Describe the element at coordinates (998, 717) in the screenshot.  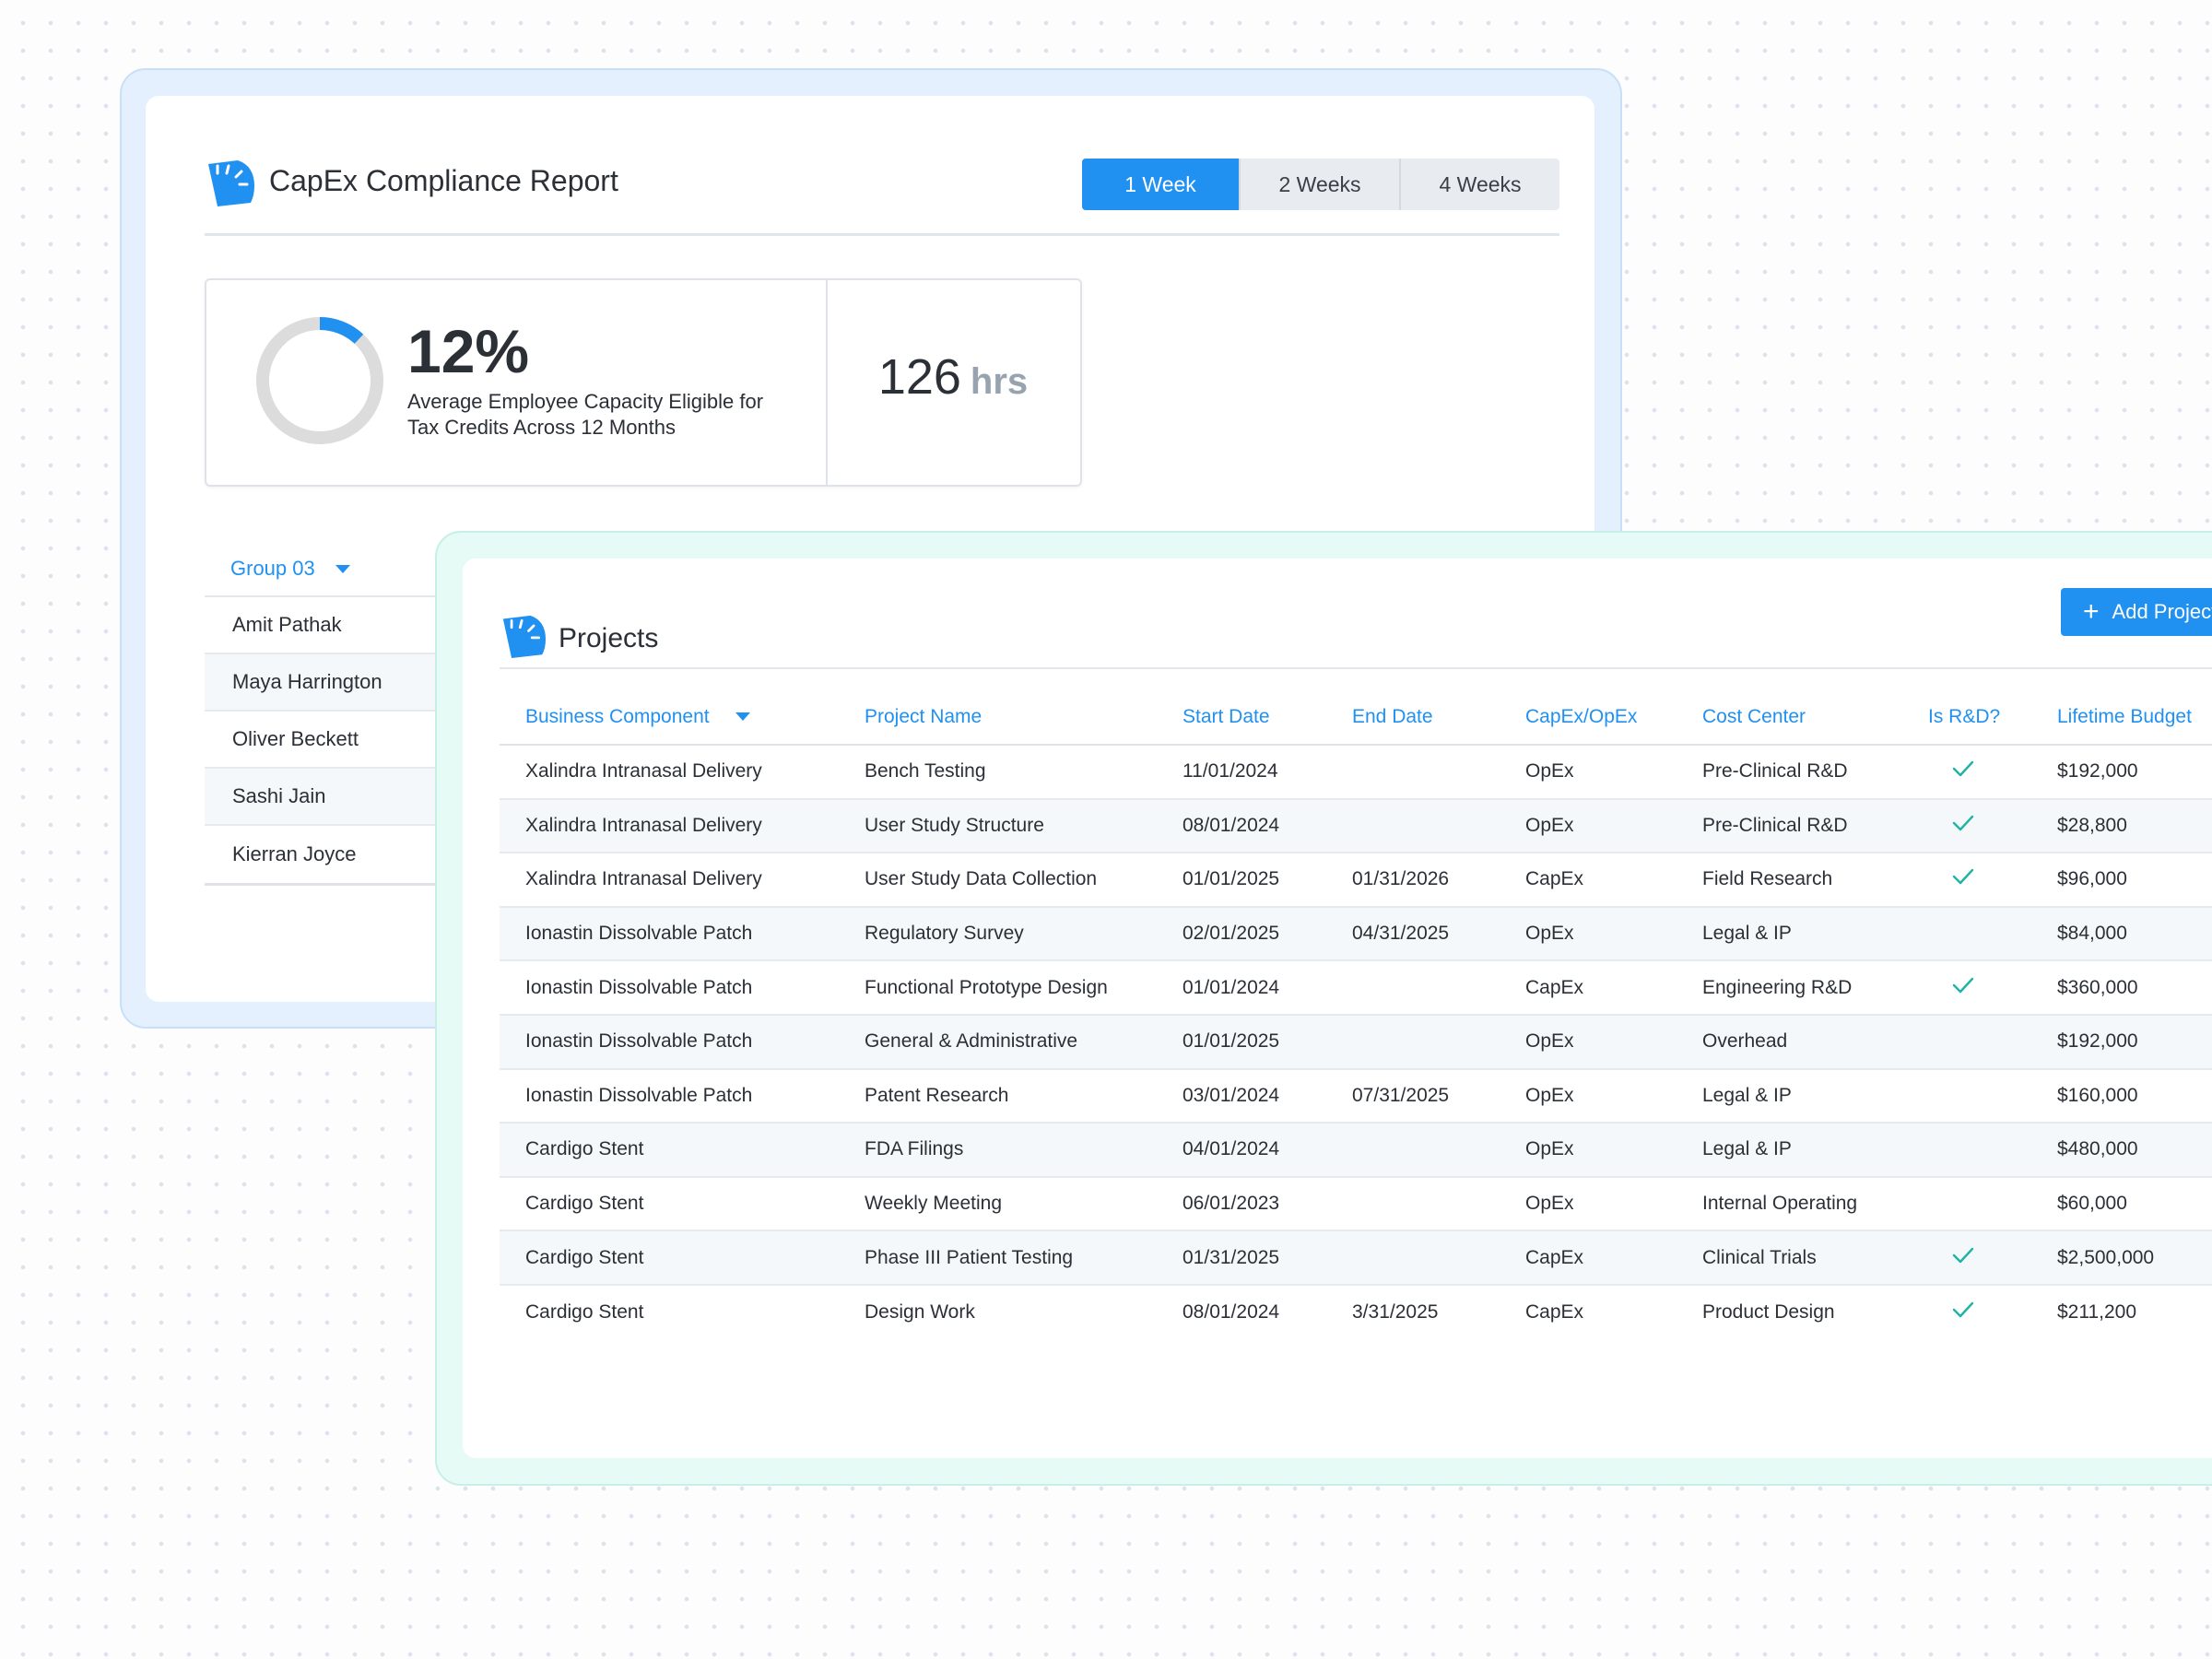
I see `col-project-name: Project Name` at that location.